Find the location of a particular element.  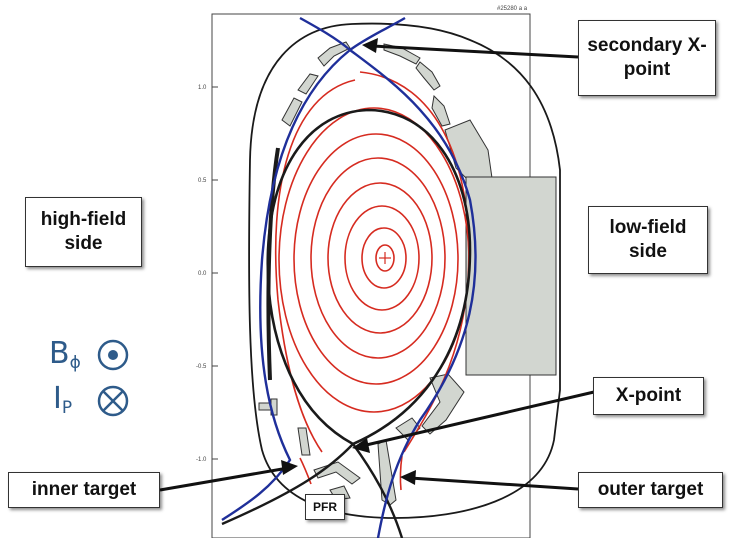

separatrix-inner-leg is located at coordinates (287, 484).